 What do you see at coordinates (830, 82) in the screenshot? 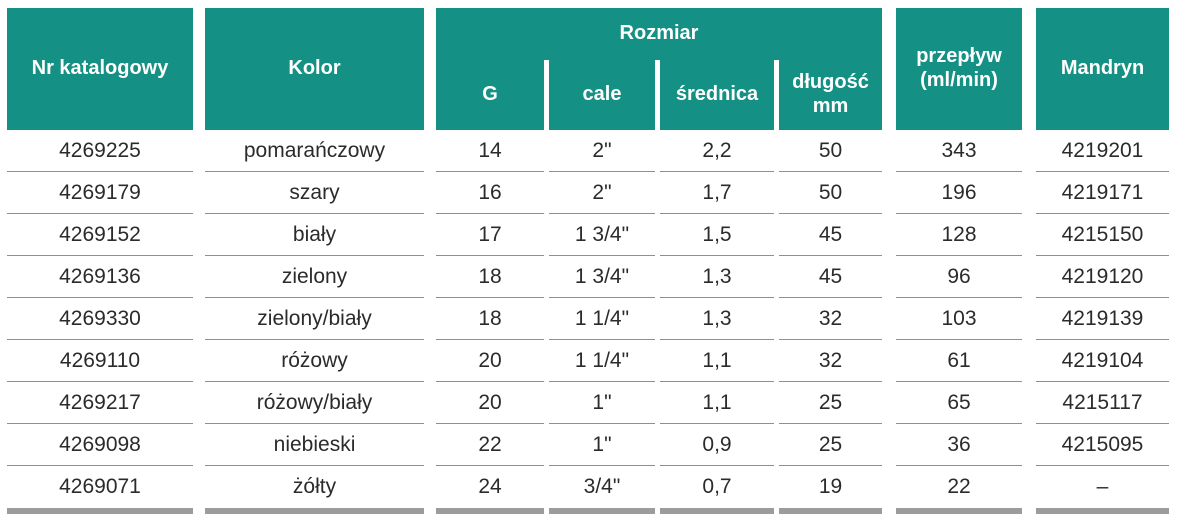
I see `header-length-line1: długość` at bounding box center [830, 82].